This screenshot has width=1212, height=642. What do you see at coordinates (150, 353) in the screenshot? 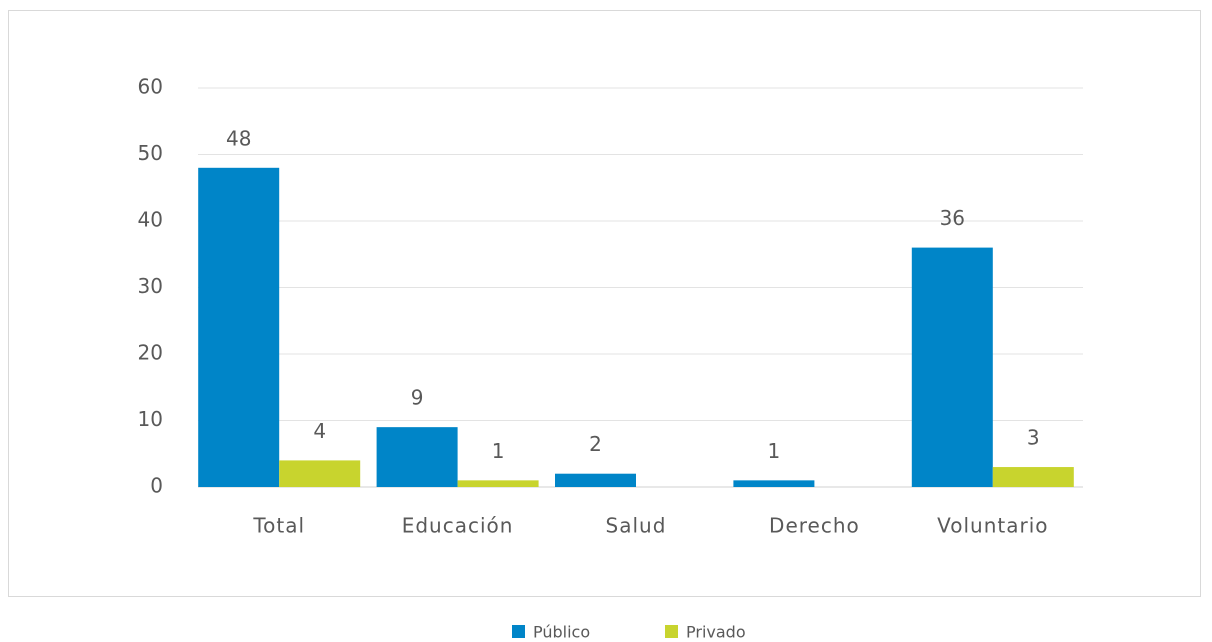
I see `y-tick-label: 20` at bounding box center [150, 353].